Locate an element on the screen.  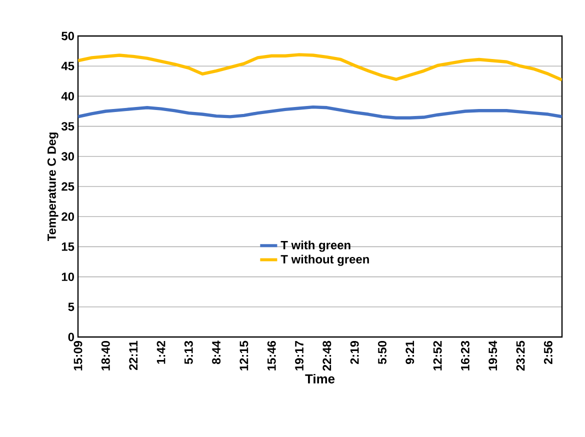
x-tick-label: 15:09 is located at coordinates (78, 355).